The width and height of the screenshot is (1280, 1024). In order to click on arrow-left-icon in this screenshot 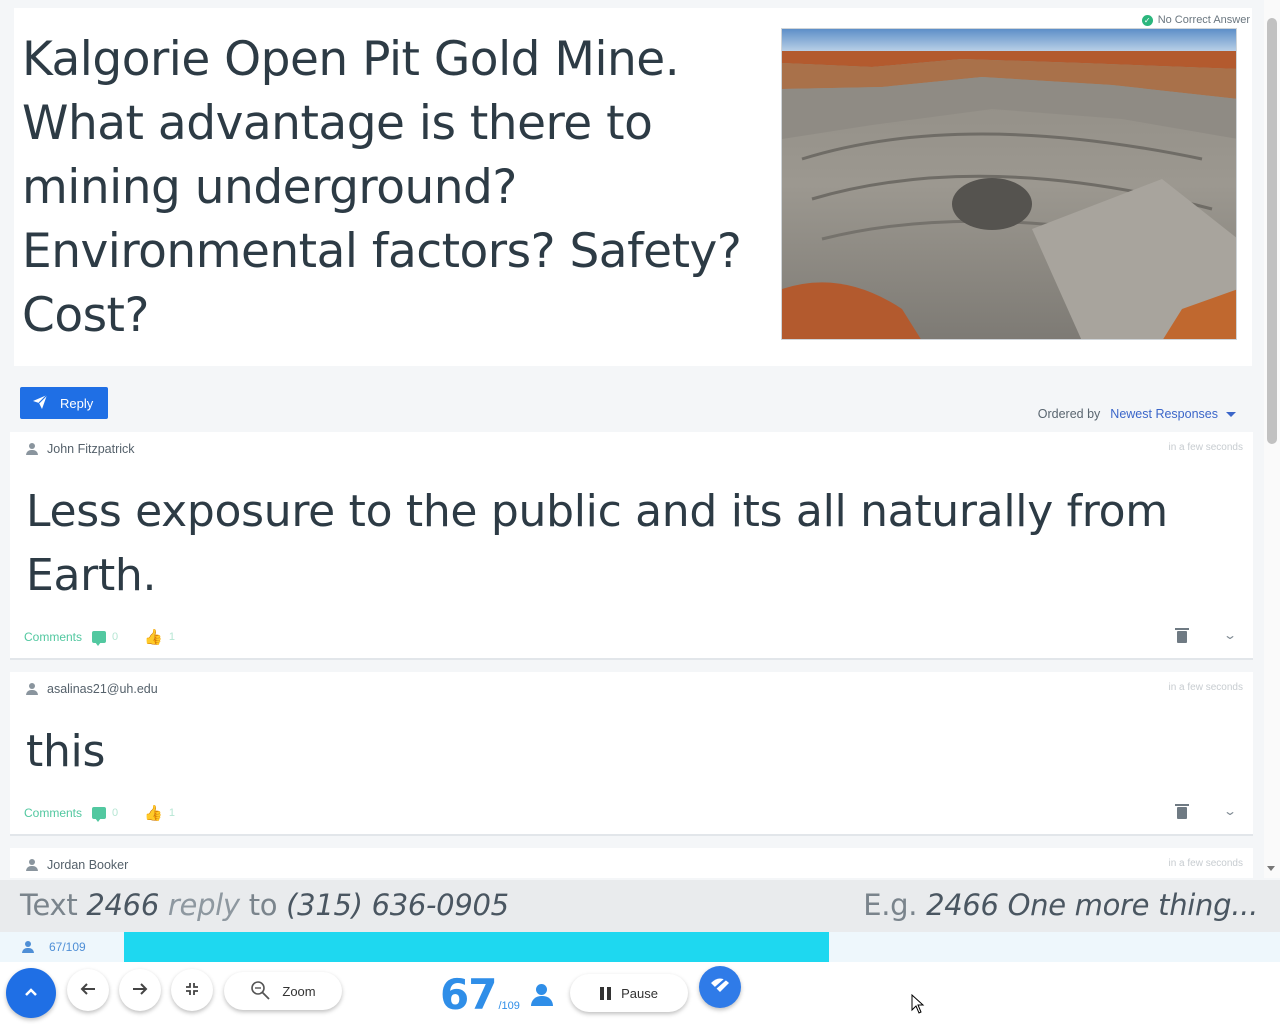, I will do `click(88, 990)`.